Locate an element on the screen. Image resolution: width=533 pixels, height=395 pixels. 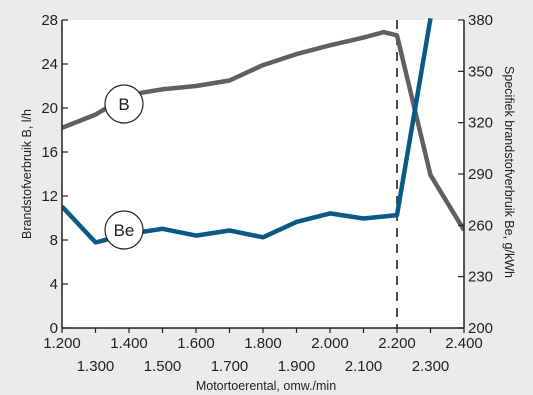
right-y-tick-label: 350 is located at coordinates (480, 71).